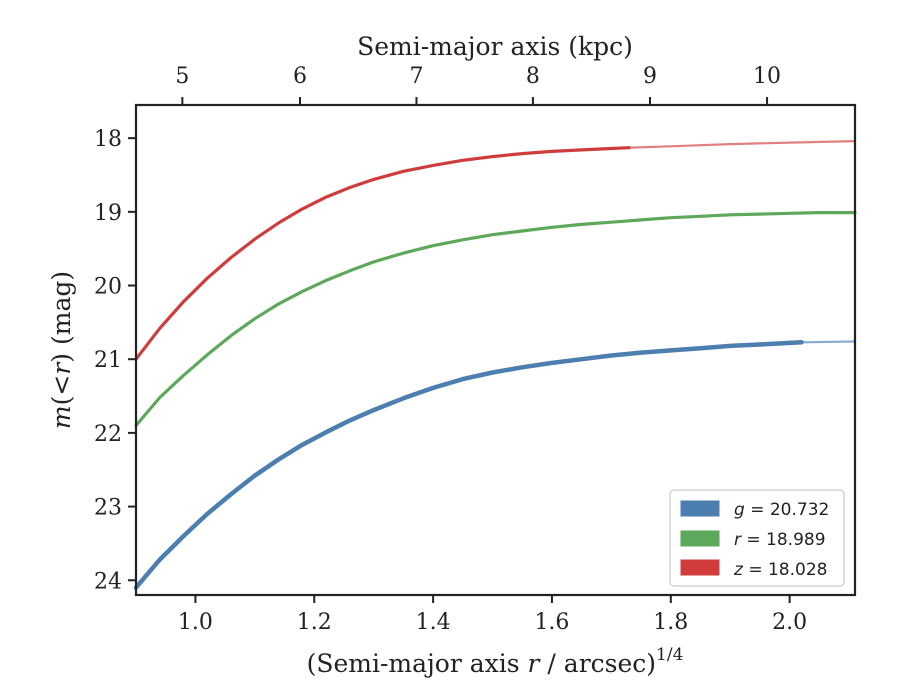 The image size is (900, 700). I want to click on y-tick-label: 18, so click(108, 139).